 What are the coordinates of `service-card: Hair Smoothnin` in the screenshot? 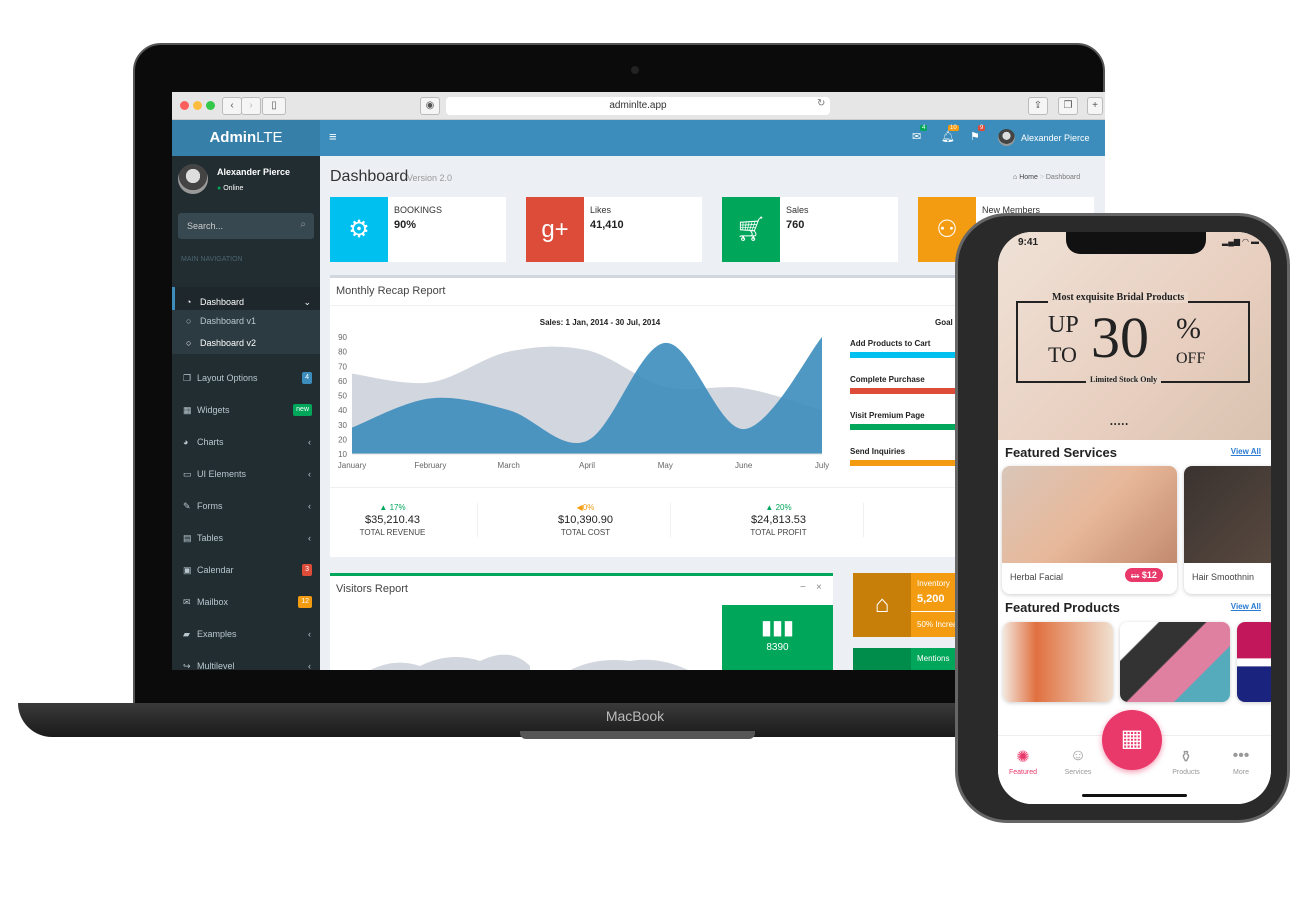 It's located at (1227, 530).